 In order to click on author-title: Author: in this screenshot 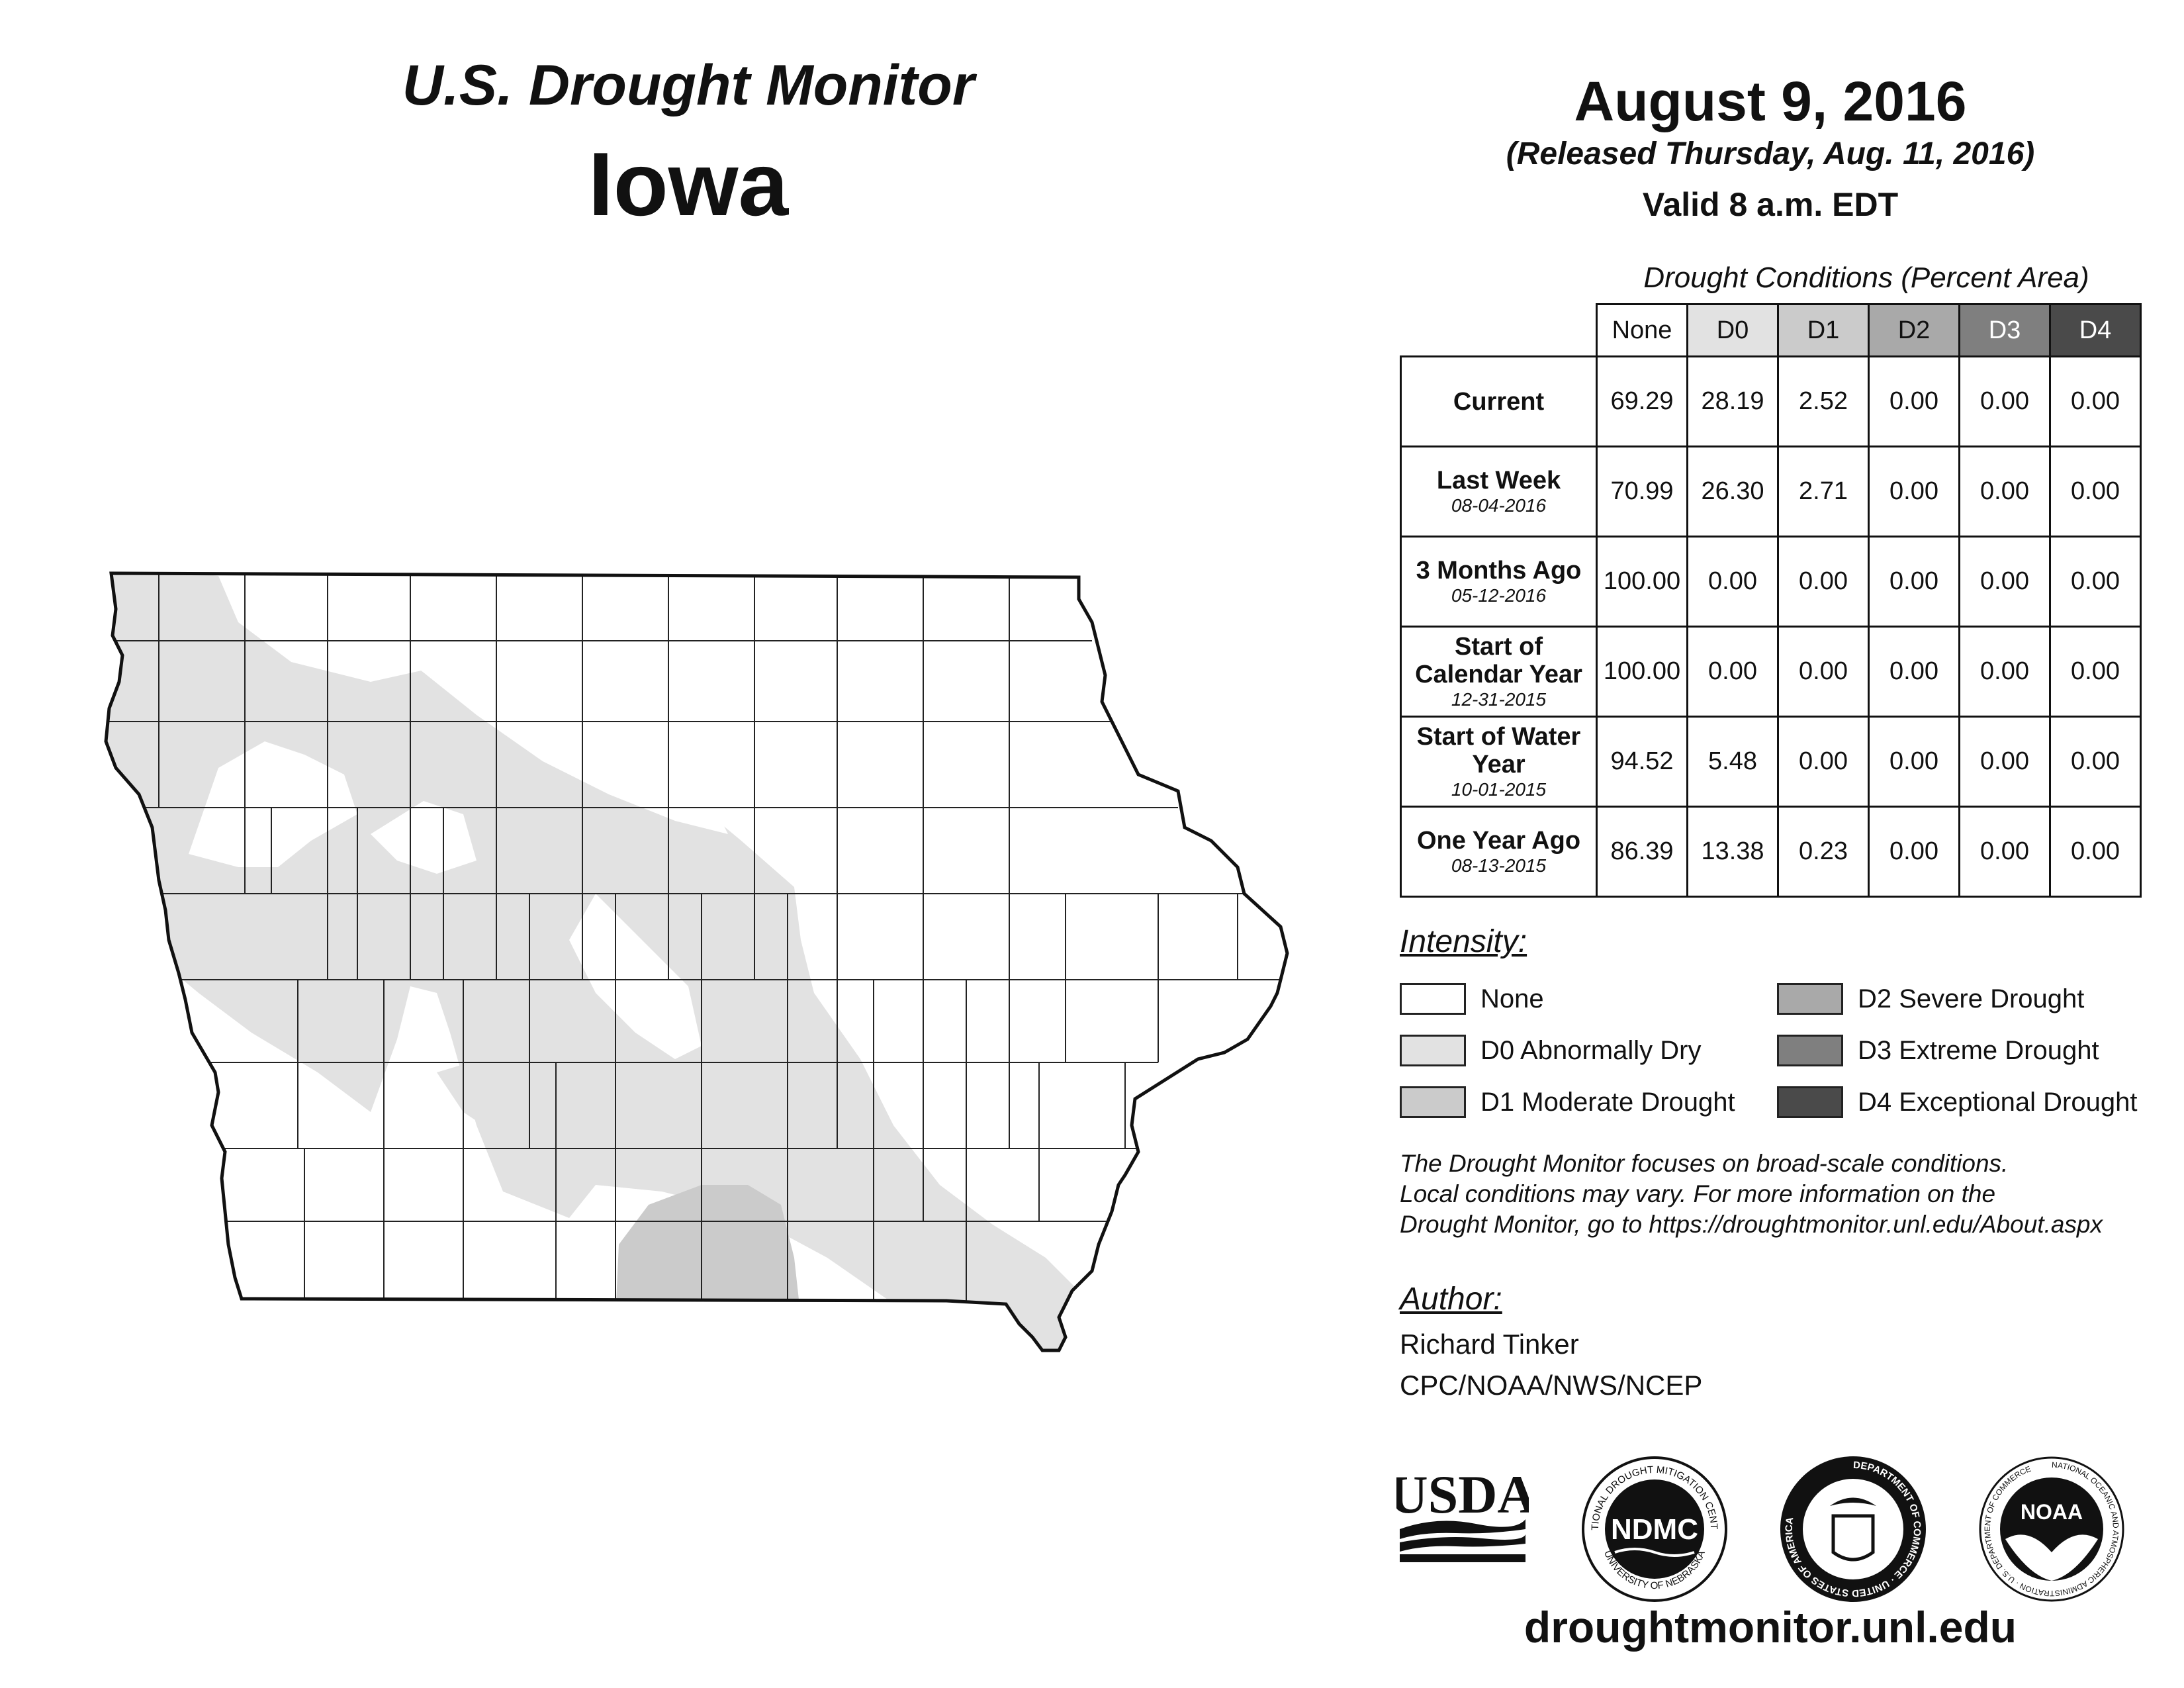, I will do `click(1451, 1299)`.